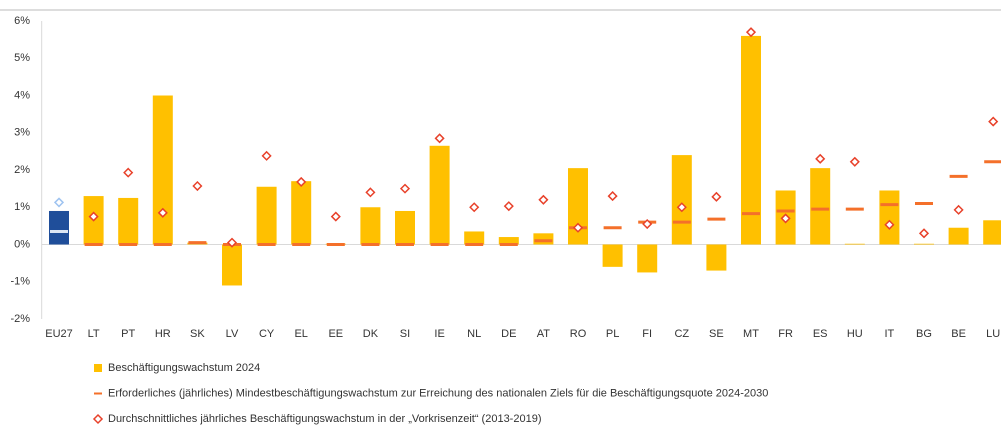 Image resolution: width=1001 pixels, height=429 pixels. What do you see at coordinates (993, 334) in the screenshot?
I see `x-tick-label: LU` at bounding box center [993, 334].